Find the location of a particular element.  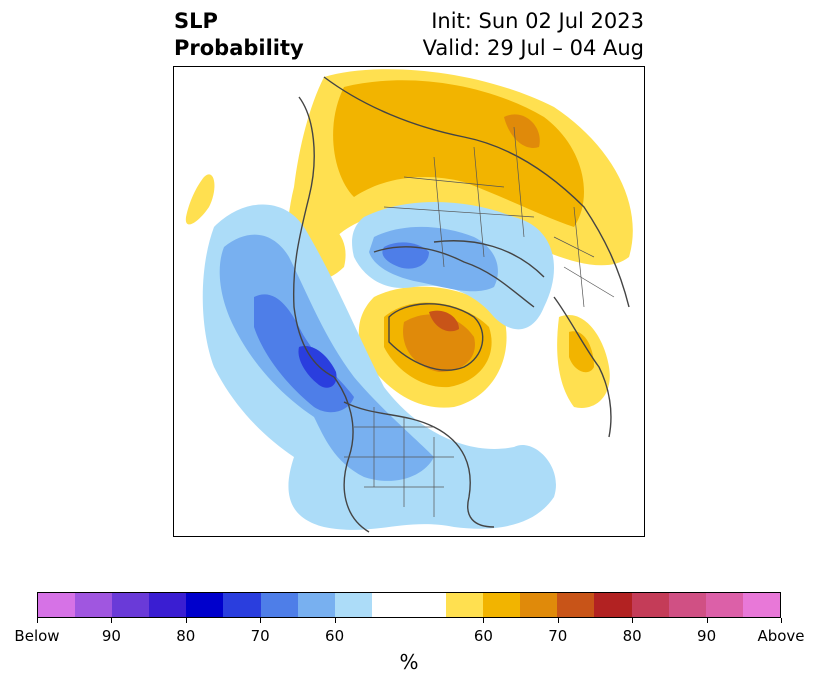

map-title: SLP Probability is located at coordinates (239, 35).